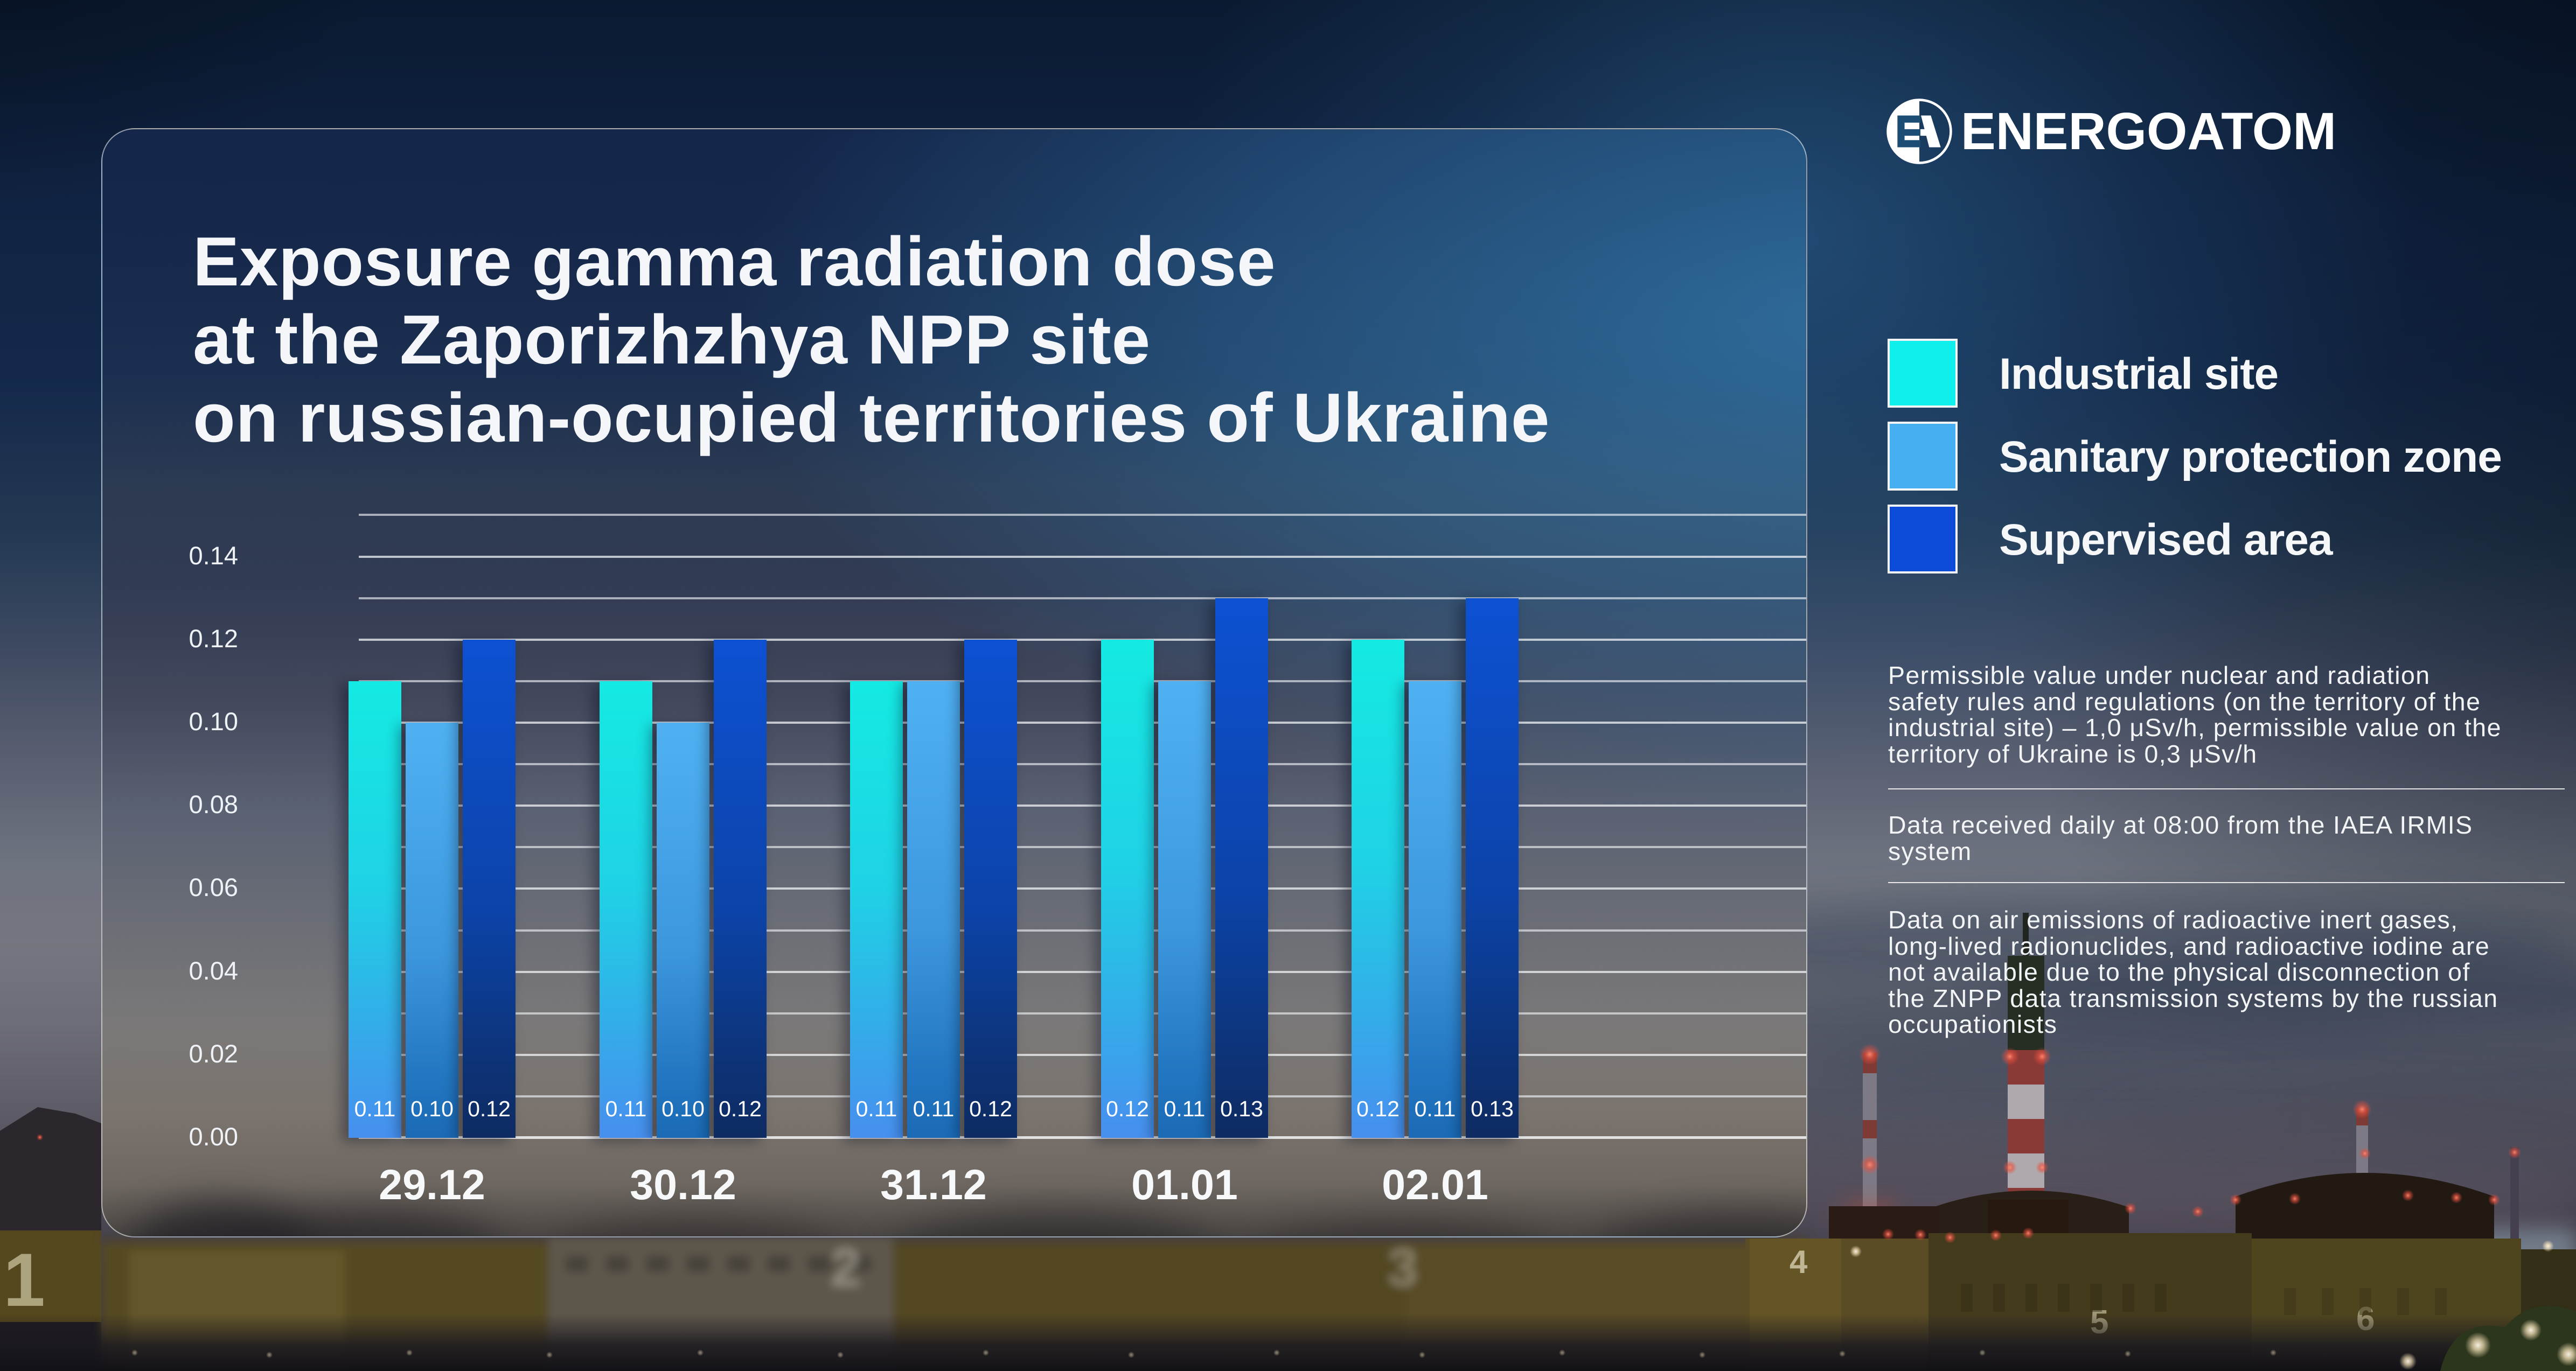 This screenshot has height=1371, width=2576. I want to click on svg-text: 1, so click(24, 1280).